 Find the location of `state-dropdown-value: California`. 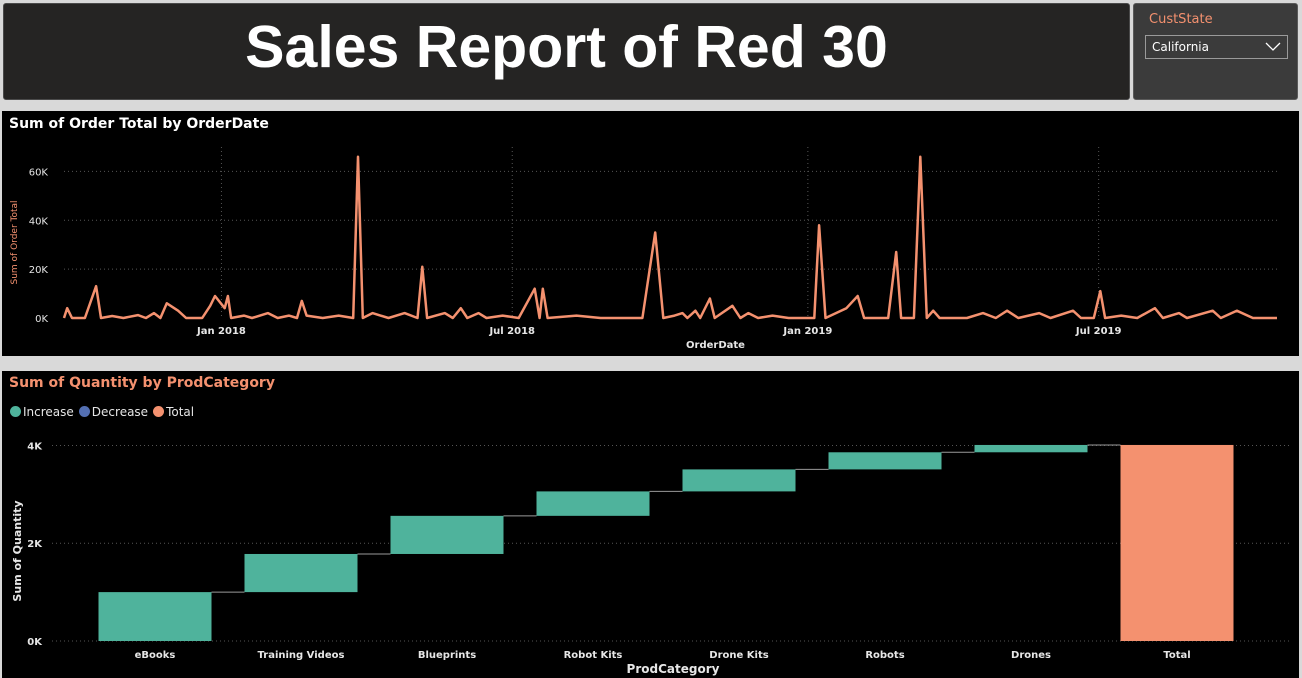

state-dropdown-value: California is located at coordinates (1180, 47).